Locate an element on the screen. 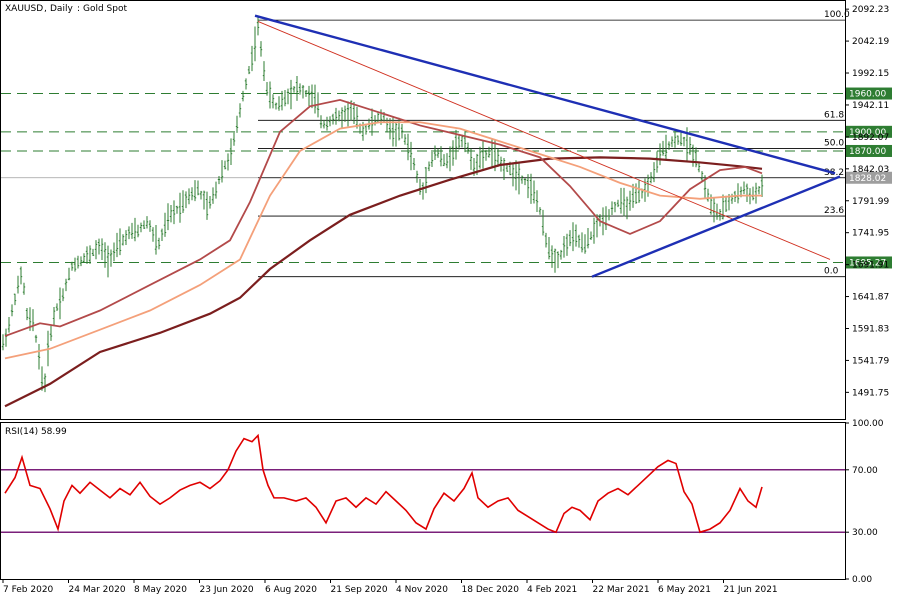 The height and width of the screenshot is (604, 900). rsi-tick-label: 0.00 is located at coordinates (862, 580).